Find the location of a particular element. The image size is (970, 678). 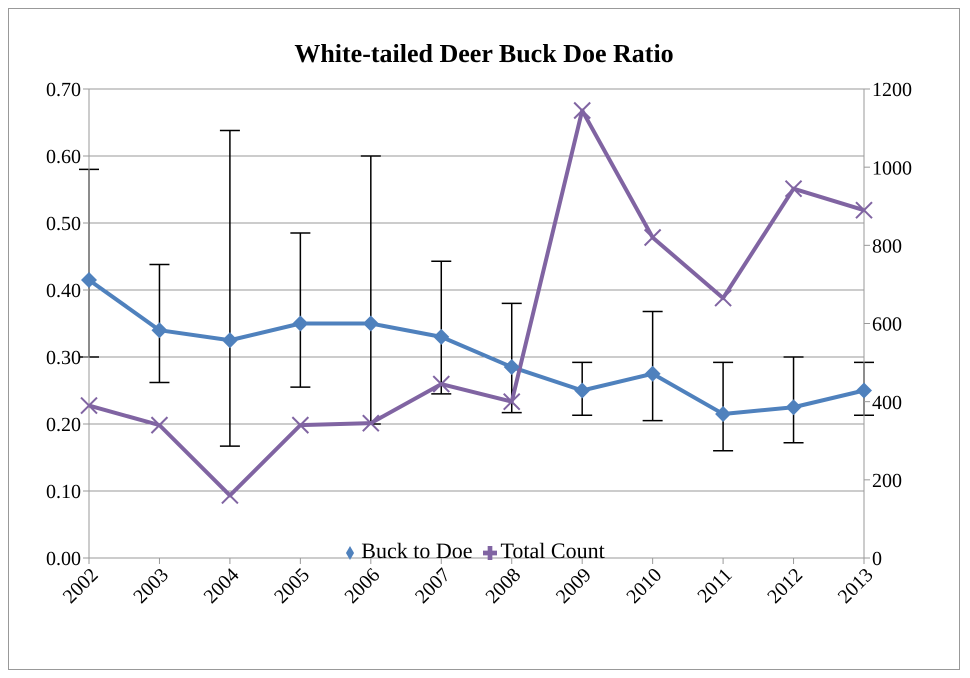

y-tick-label: 0.40 is located at coordinates (63, 291).